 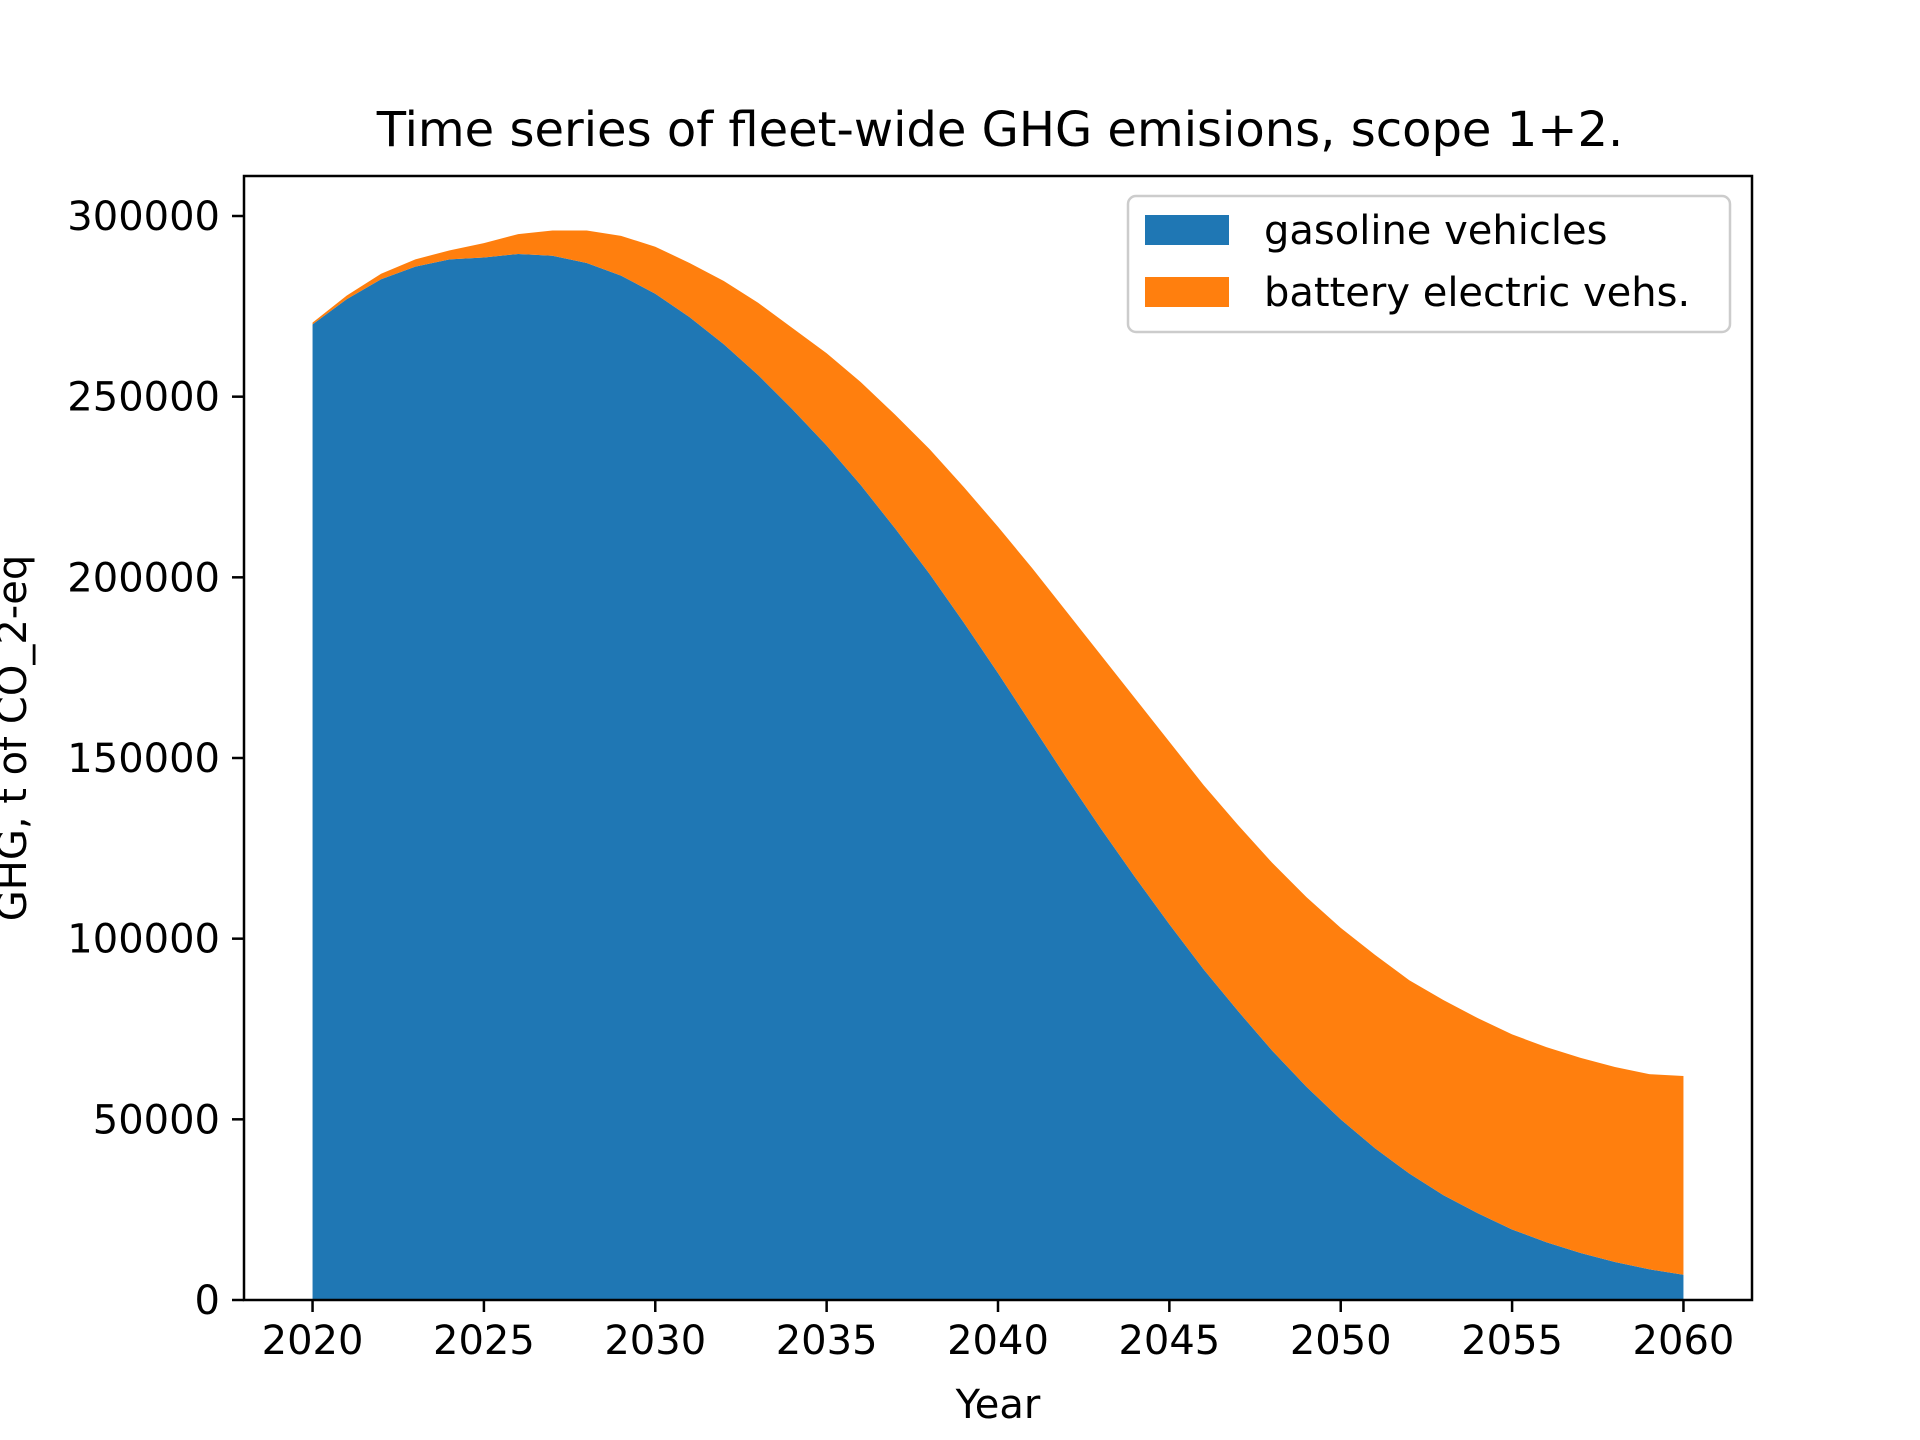 What do you see at coordinates (156, 1120) in the screenshot?
I see `y-tick-label: 50000` at bounding box center [156, 1120].